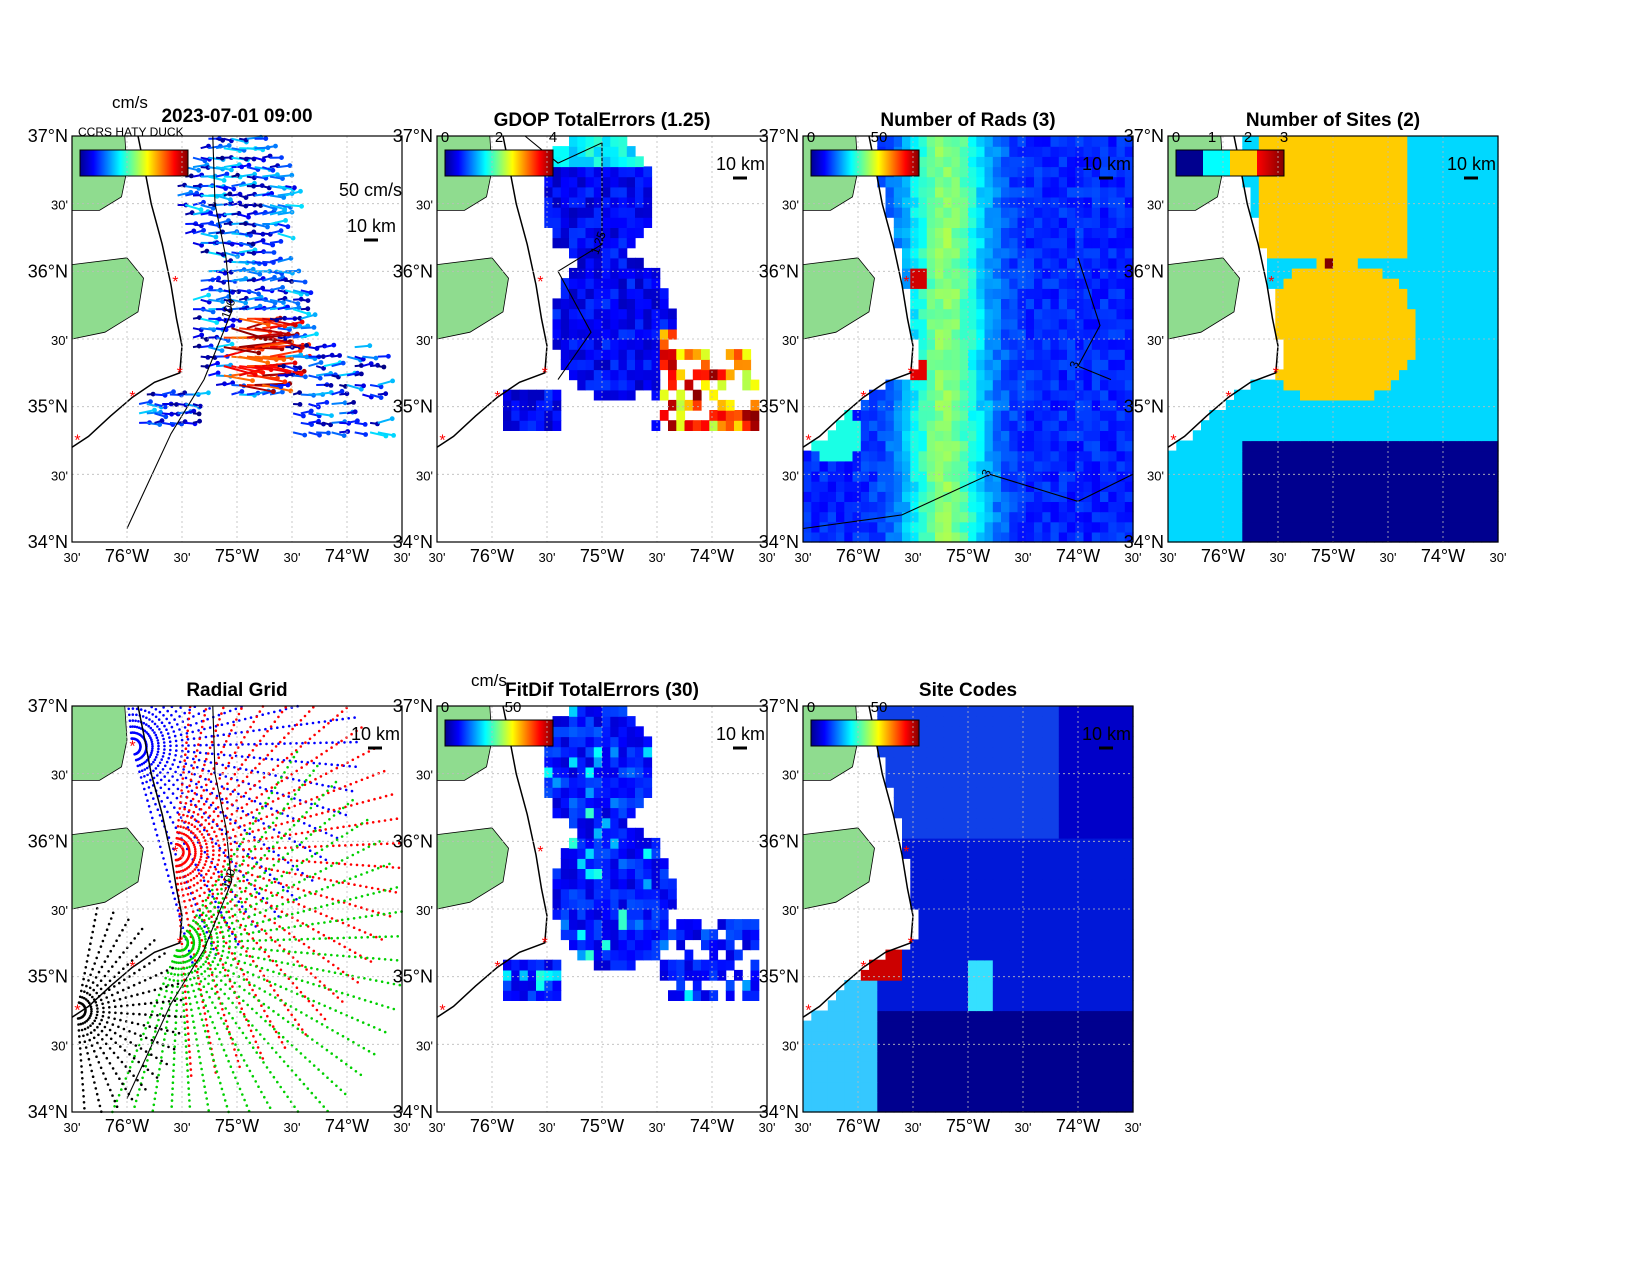 The width and height of the screenshot is (1650, 1275). What do you see at coordinates (334, 345) in the screenshot?
I see `vector-head` at bounding box center [334, 345].